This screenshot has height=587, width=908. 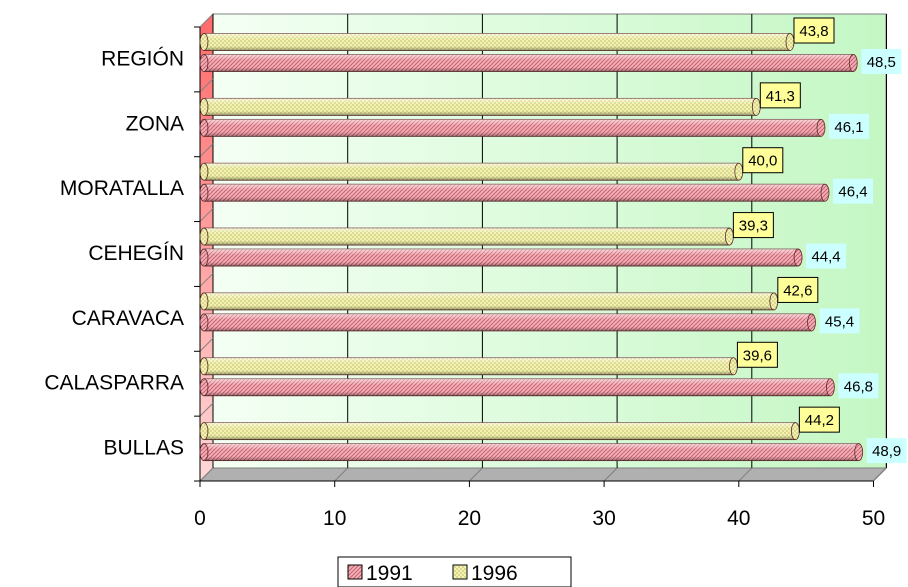 What do you see at coordinates (136, 253) in the screenshot?
I see `category-label: CEHEGÍN` at bounding box center [136, 253].